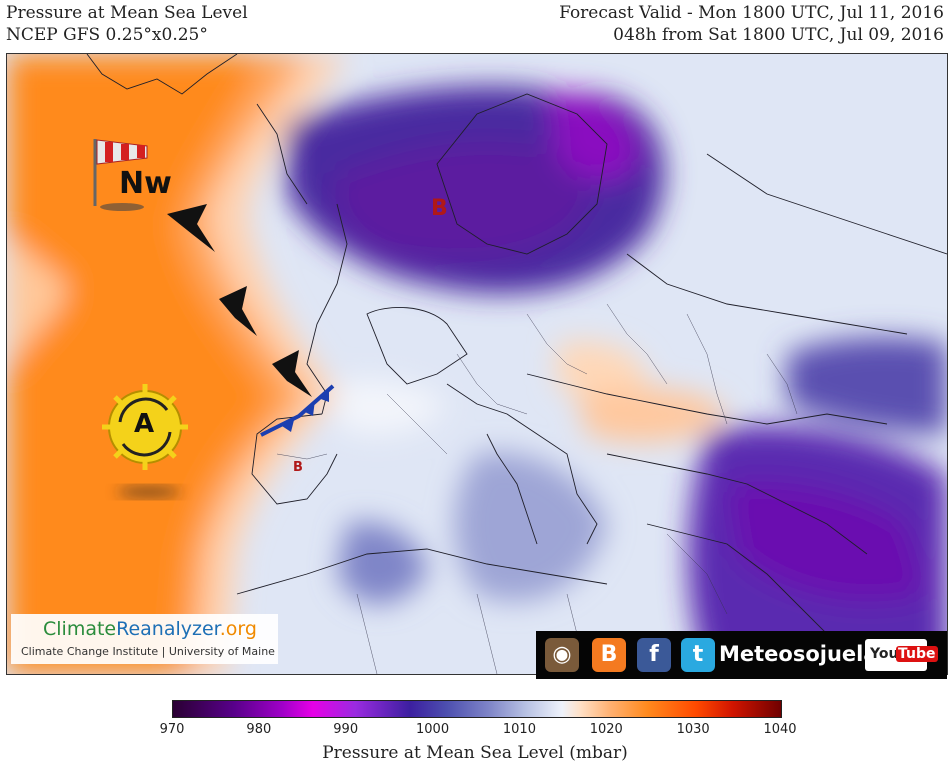 This screenshot has width=950, height=774. What do you see at coordinates (798, 654) in the screenshot?
I see `brand-name: Meteosojuela` at bounding box center [798, 654].